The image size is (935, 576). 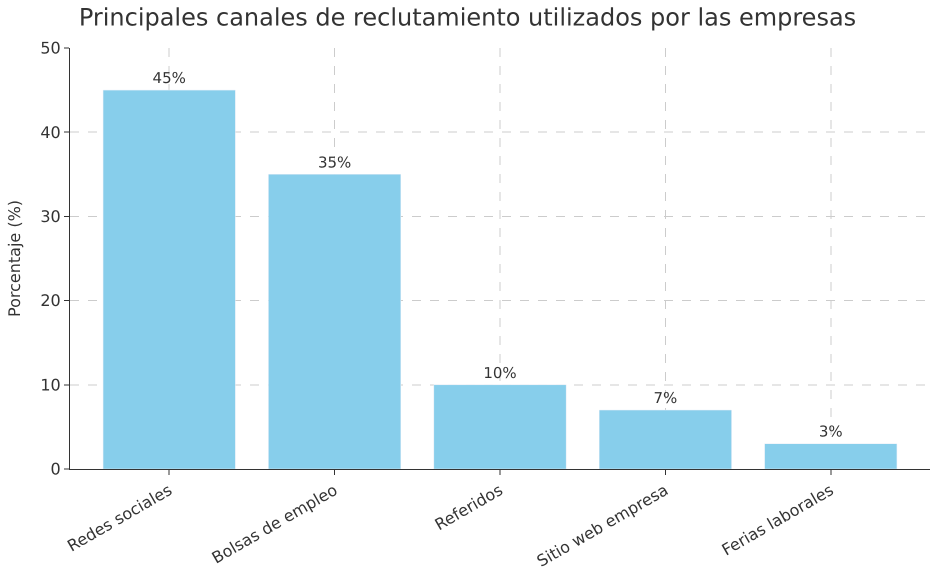 I want to click on data-label: 45%, so click(x=169, y=78).